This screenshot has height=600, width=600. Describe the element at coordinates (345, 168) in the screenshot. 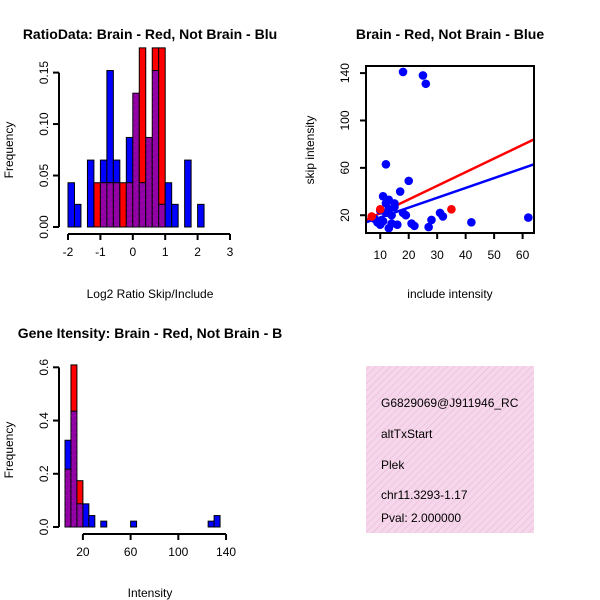

I see `y-tick-label-1: 60` at that location.